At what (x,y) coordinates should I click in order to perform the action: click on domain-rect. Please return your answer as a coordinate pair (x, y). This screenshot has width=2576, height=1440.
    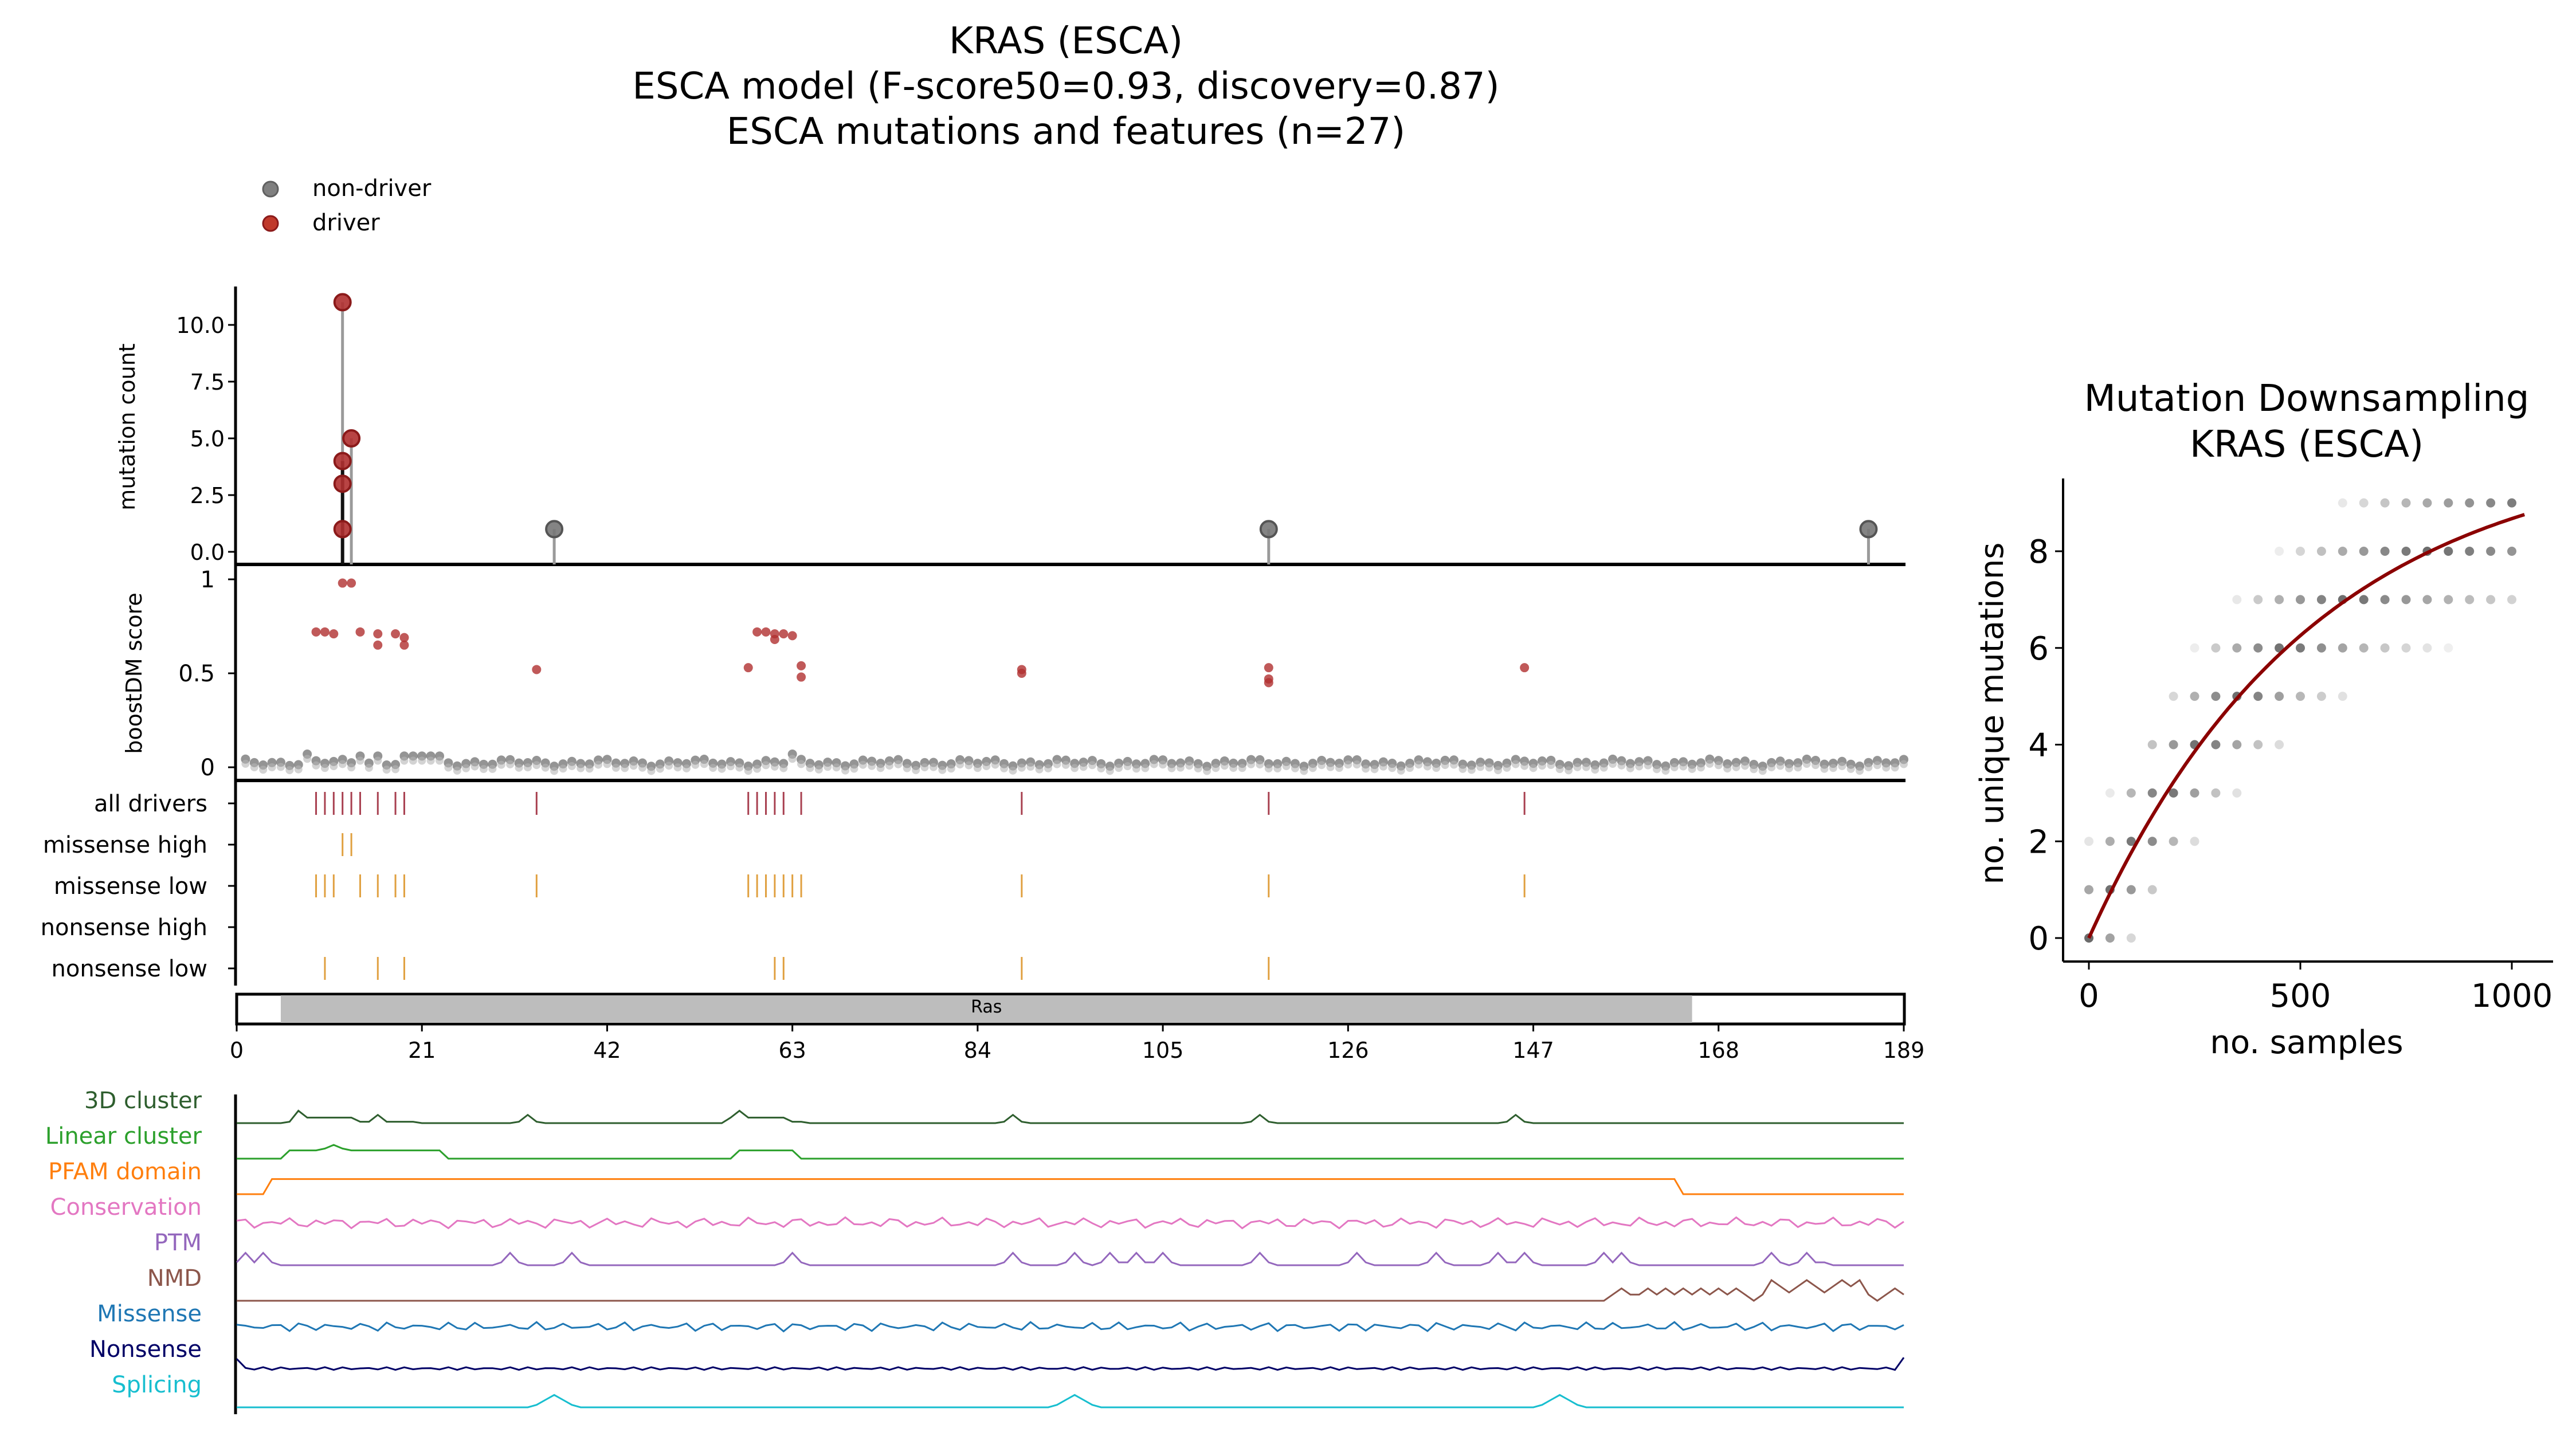
    Looking at the image, I should click on (986, 1009).